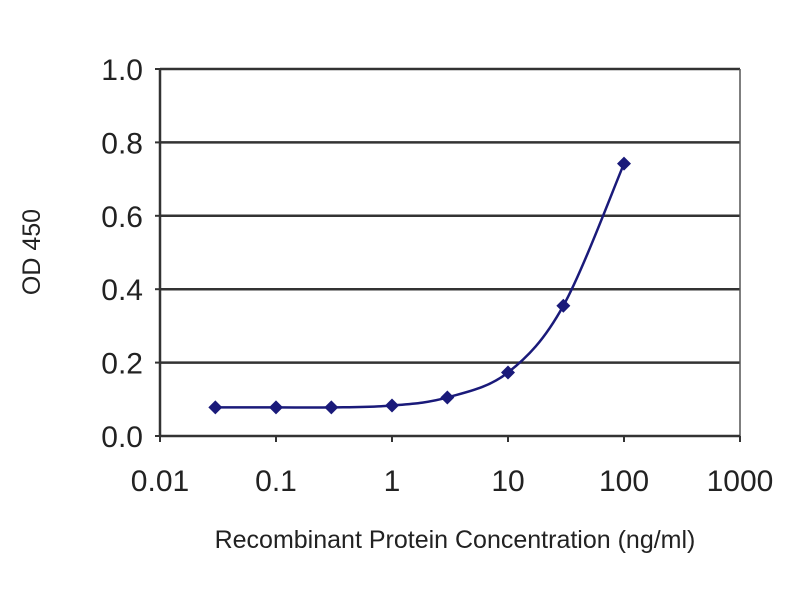 This screenshot has height=600, width=800. Describe the element at coordinates (122, 290) in the screenshot. I see `y-tick-label: 0.4` at that location.